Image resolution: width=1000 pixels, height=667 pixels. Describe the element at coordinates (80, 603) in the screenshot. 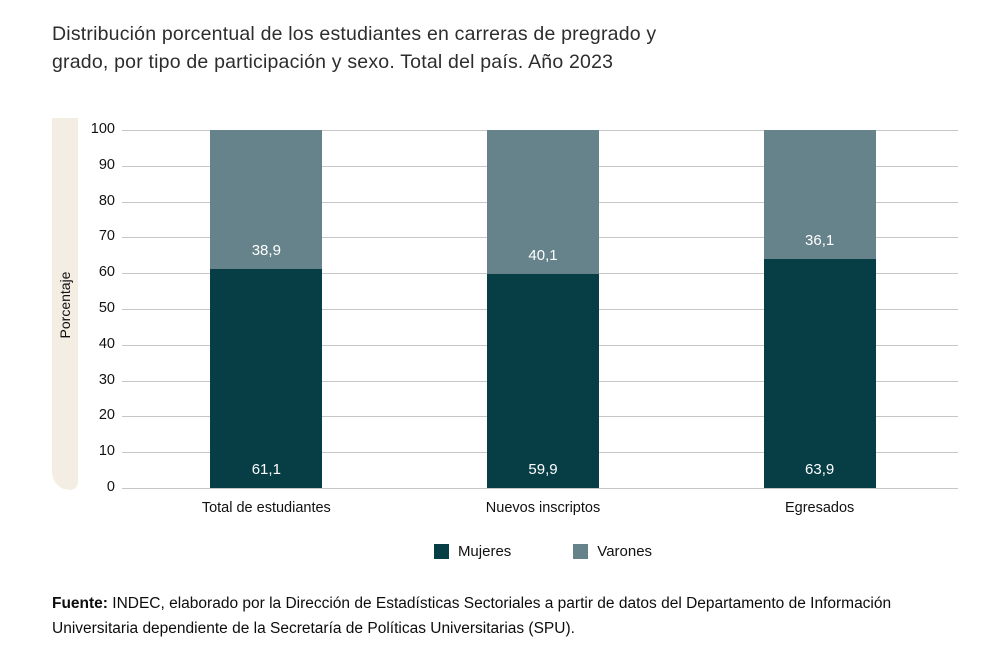

I see `source-note-label: Fuente:` at that location.